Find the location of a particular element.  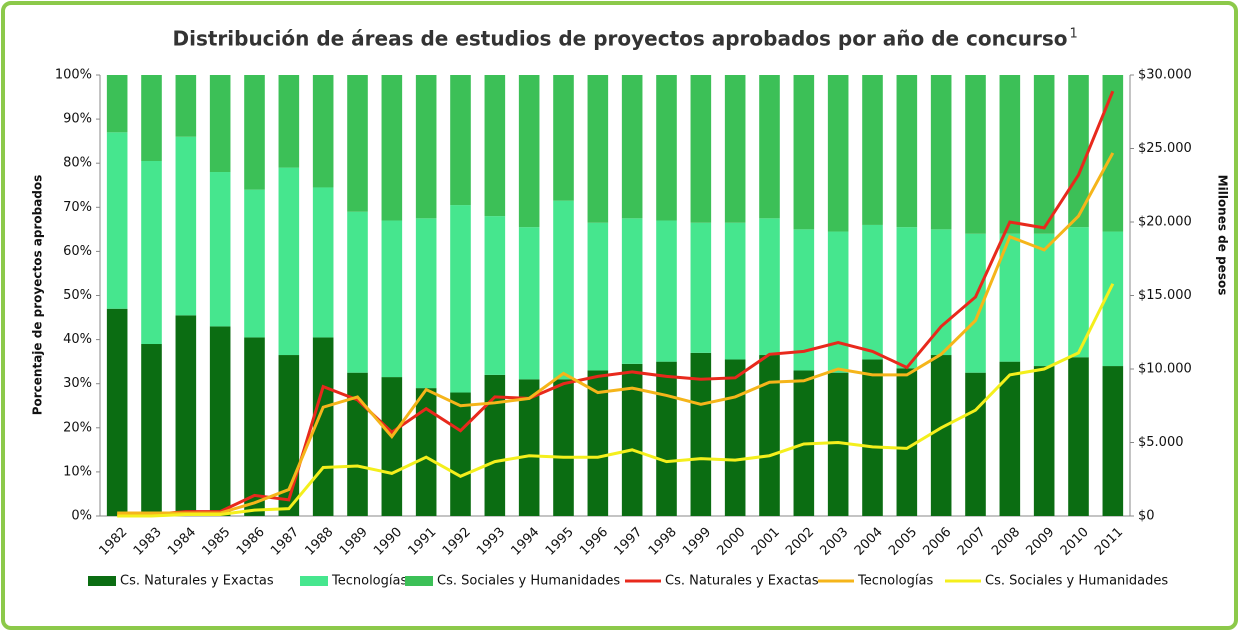

y-tick-label: 70% is located at coordinates (77, 207).